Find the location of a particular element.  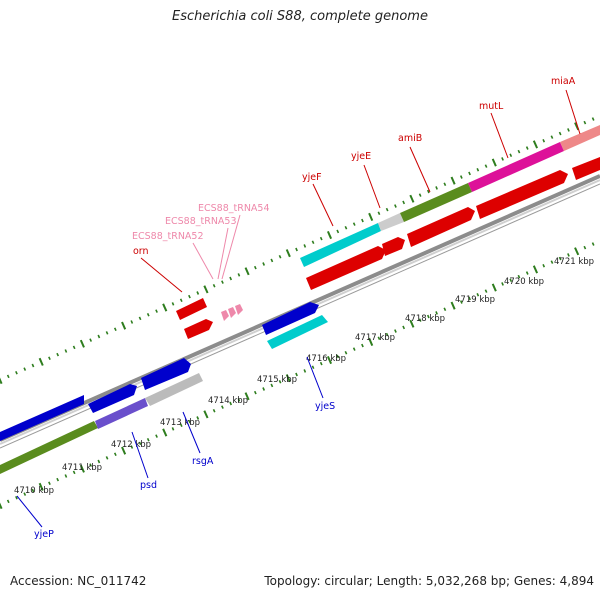

gene-label: yjeP is located at coordinates (44, 534).